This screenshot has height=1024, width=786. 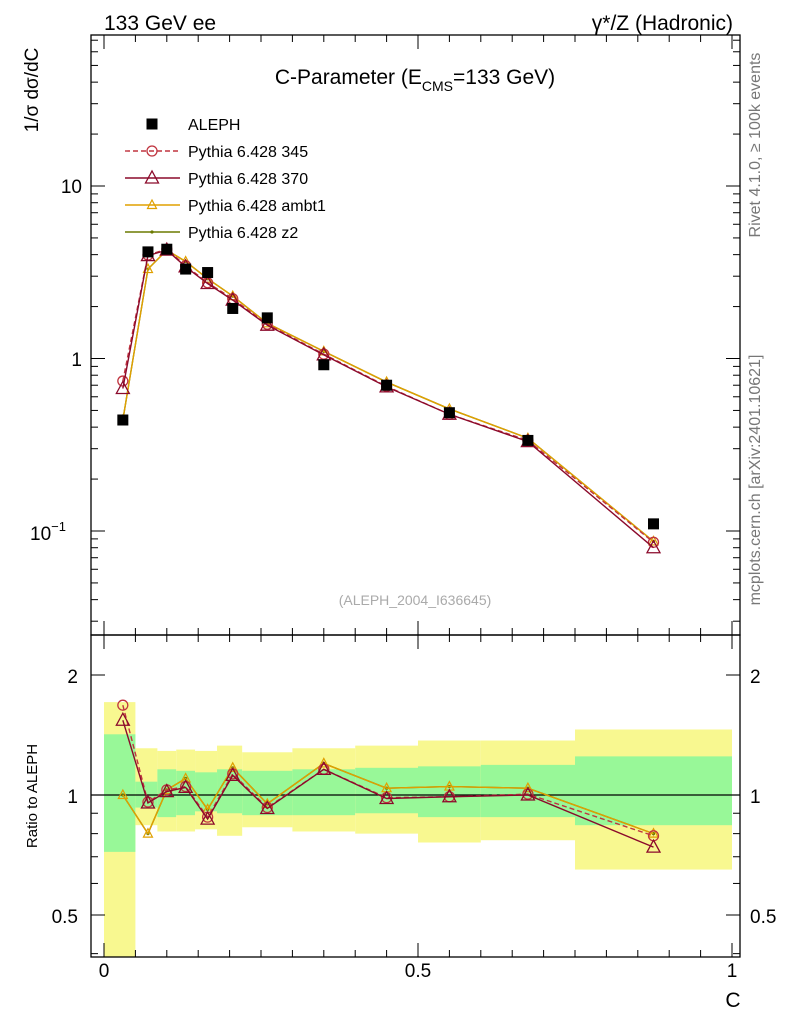 What do you see at coordinates (248, 152) in the screenshot?
I see `legend-label-345: Pythia 6.428 345` at bounding box center [248, 152].